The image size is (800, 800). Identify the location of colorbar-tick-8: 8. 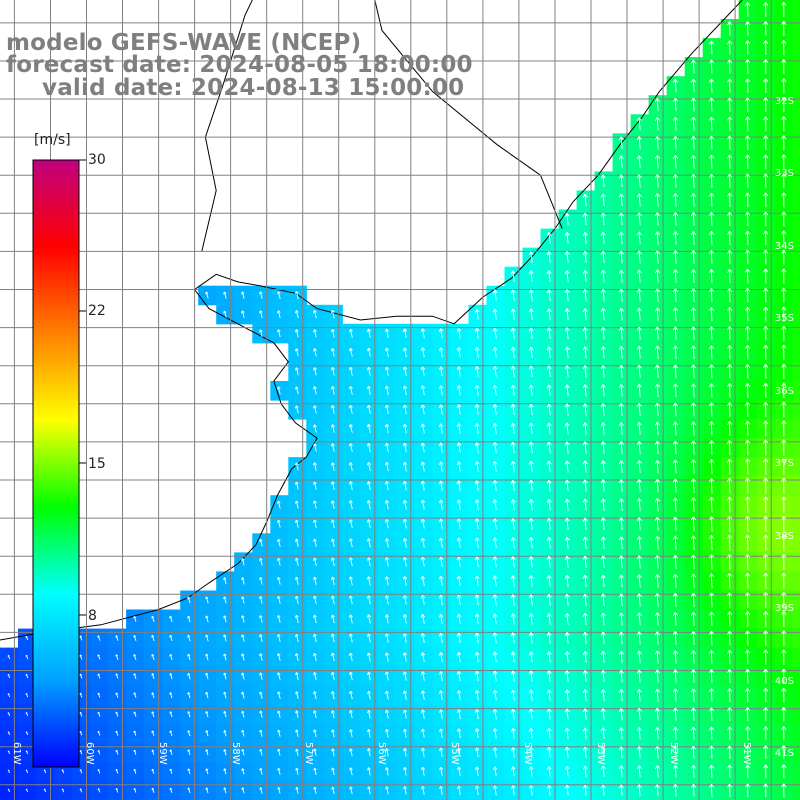
(92, 616).